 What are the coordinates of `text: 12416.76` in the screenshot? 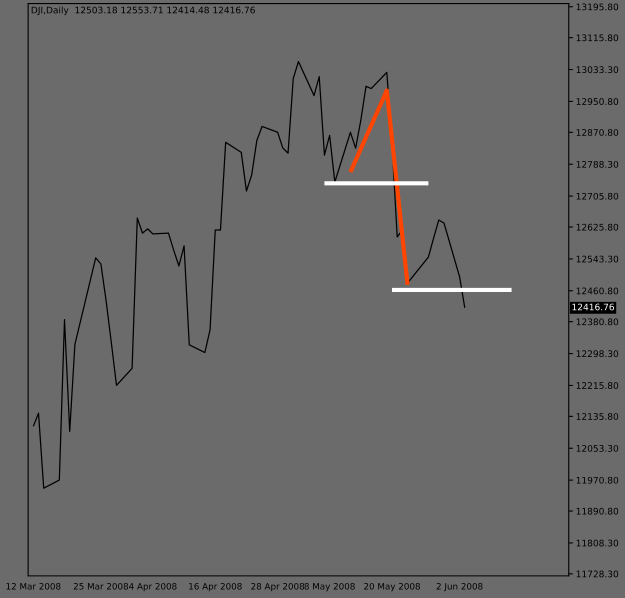 It's located at (593, 307).